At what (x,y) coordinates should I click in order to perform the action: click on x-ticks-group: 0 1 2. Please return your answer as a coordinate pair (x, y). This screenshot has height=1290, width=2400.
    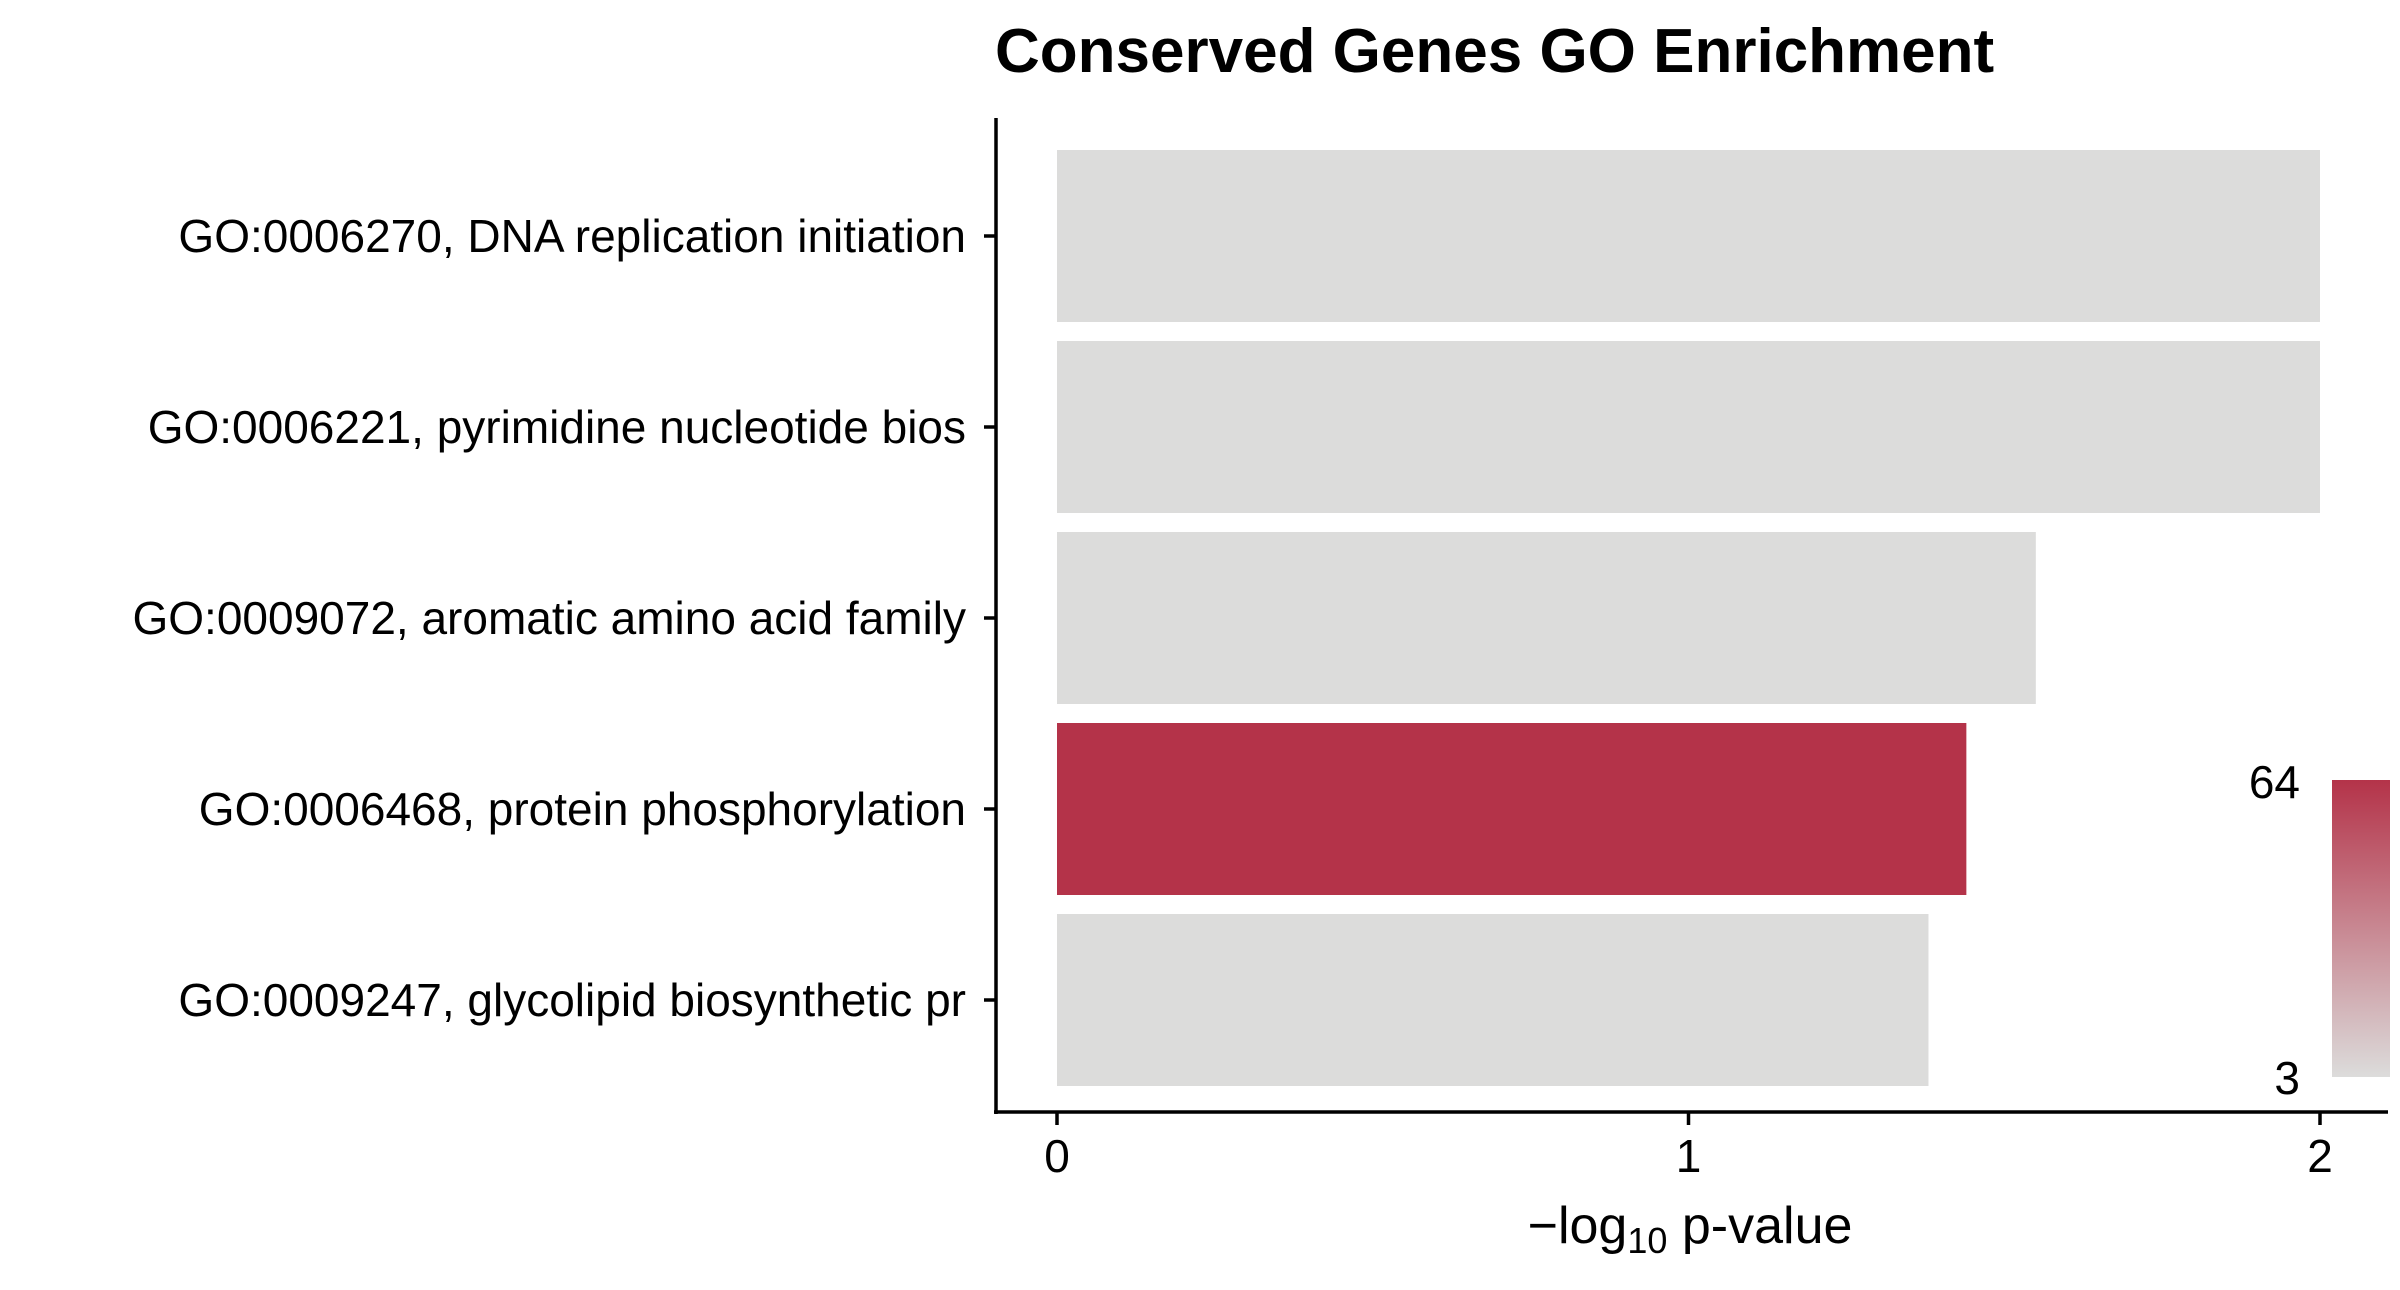
    Looking at the image, I should click on (1688, 1147).